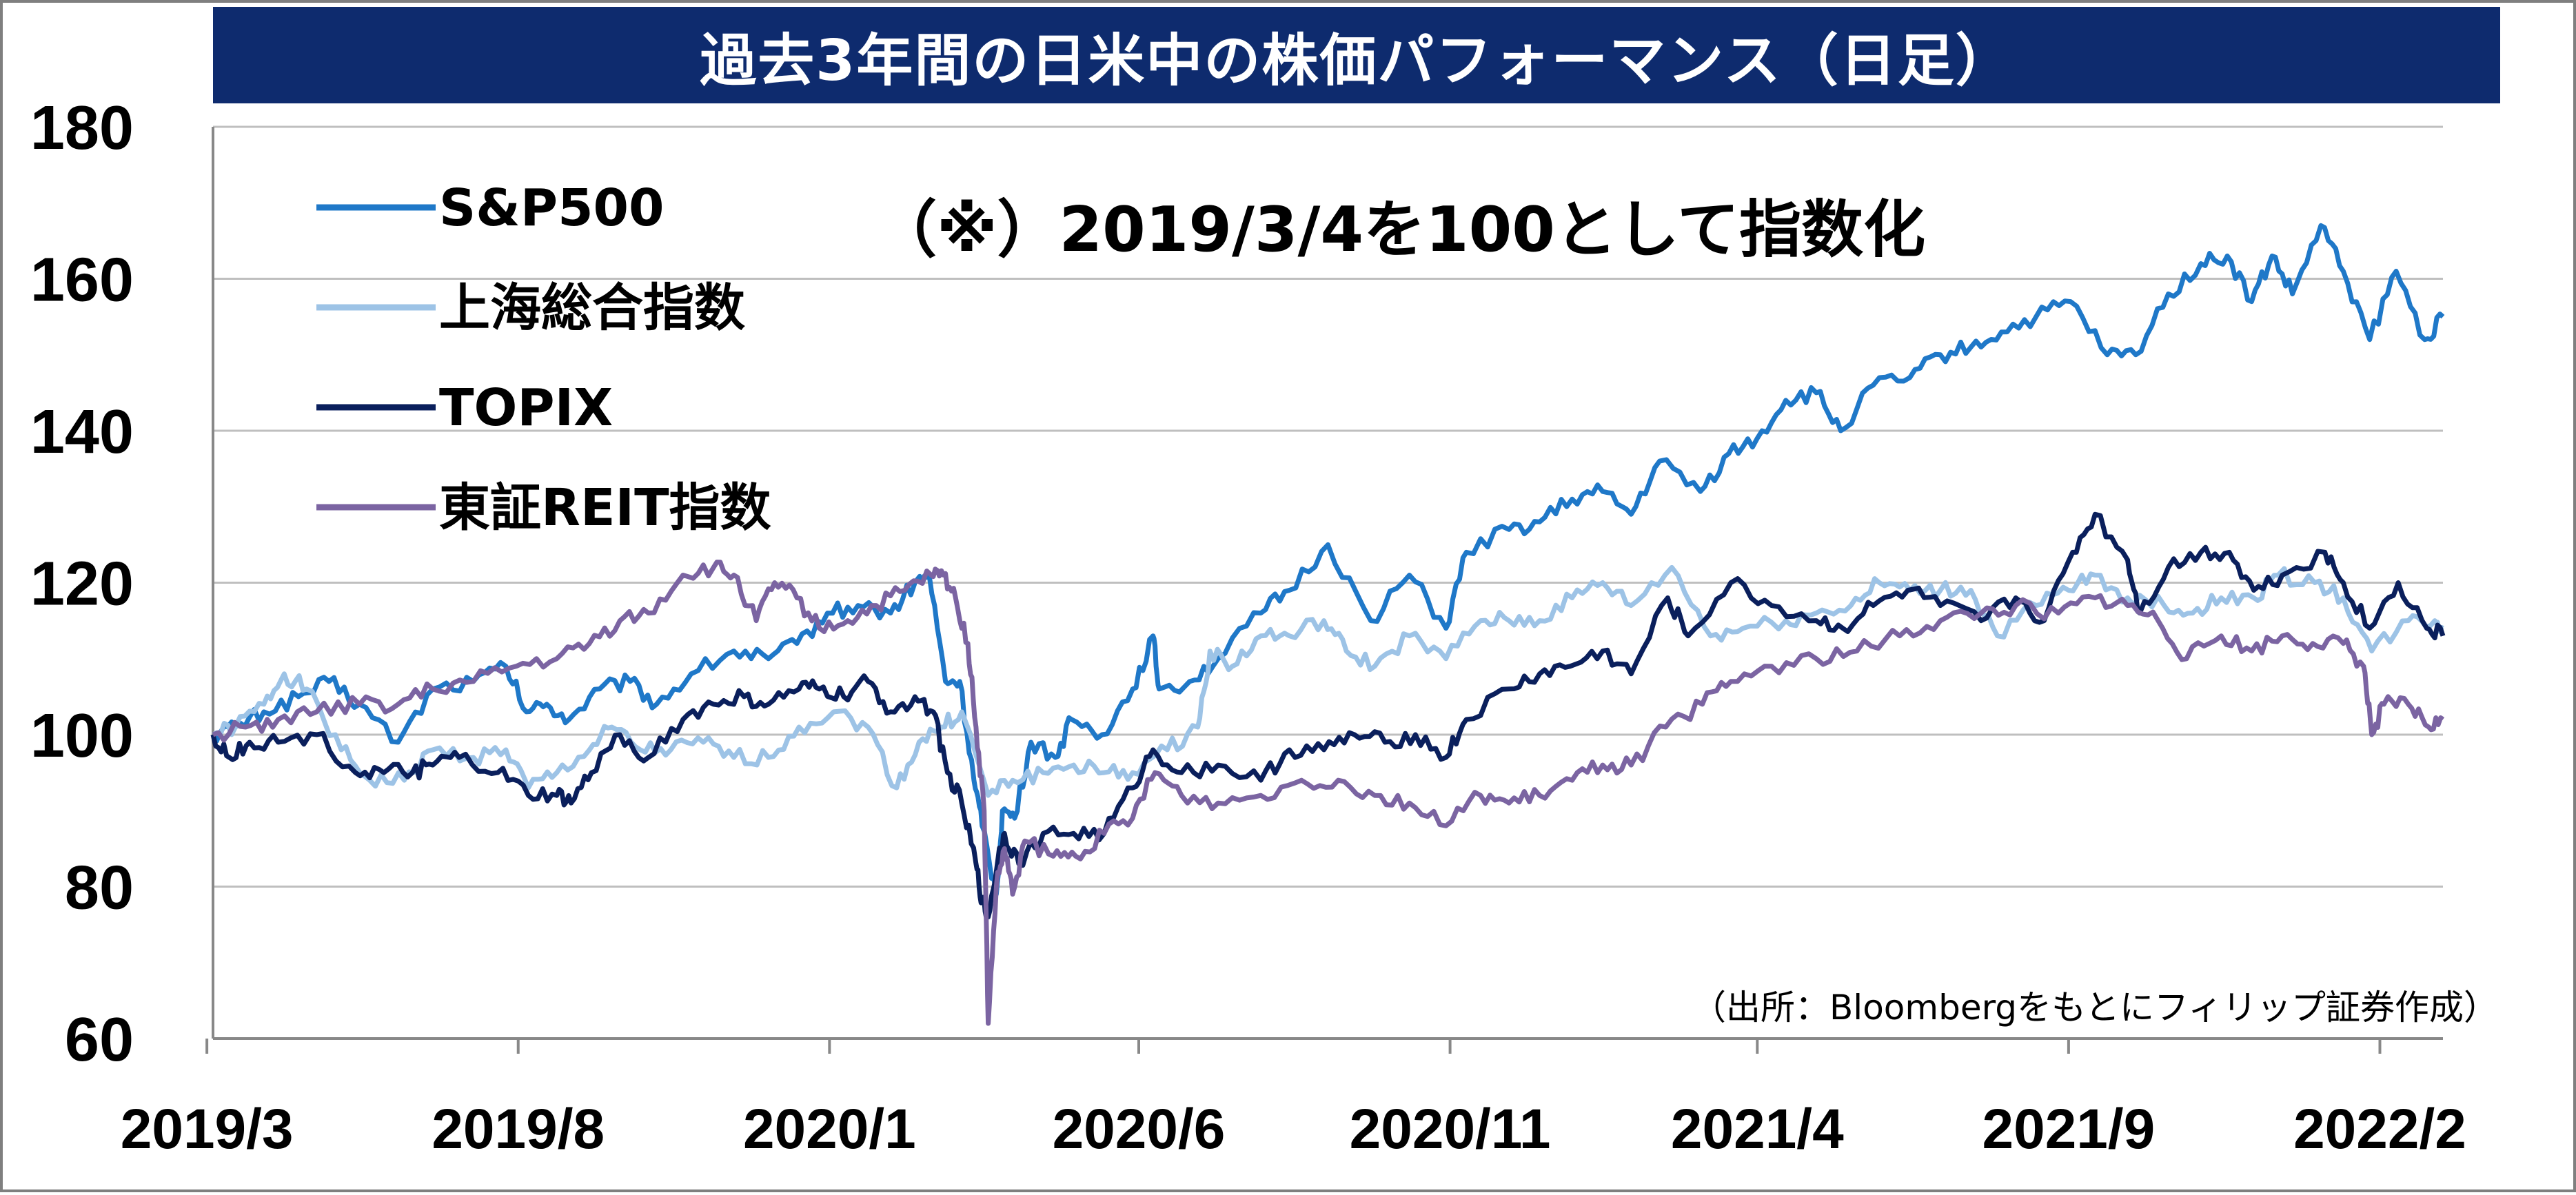  What do you see at coordinates (82, 128) in the screenshot?
I see `y-tick-label: 180` at bounding box center [82, 128].